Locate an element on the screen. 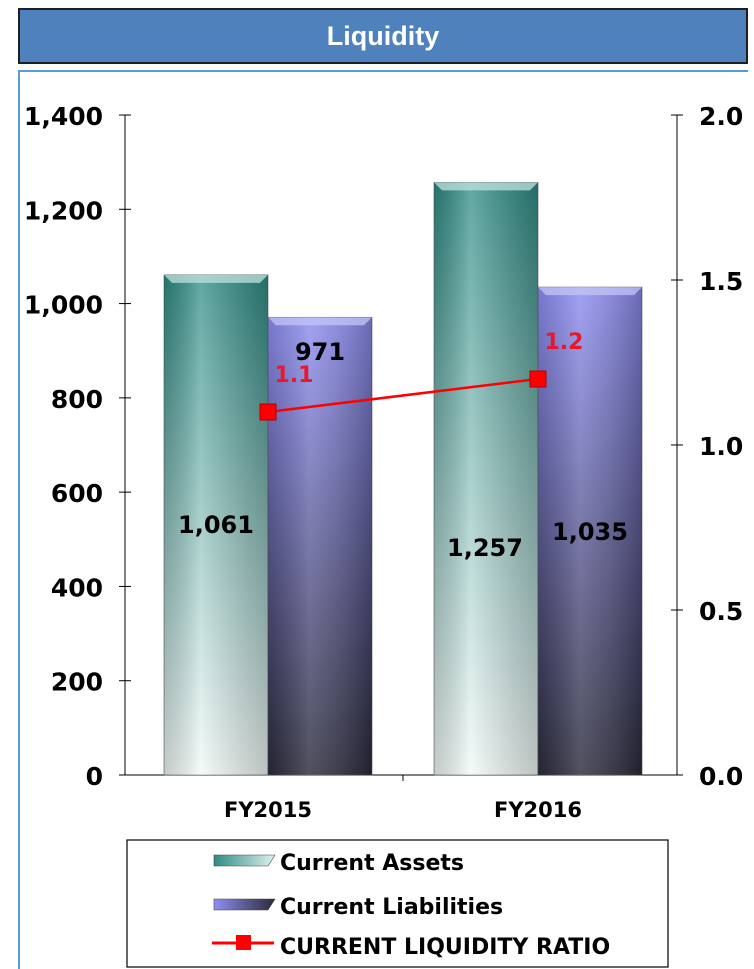 The image size is (754, 969). left-axis-tick-label: 0 is located at coordinates (94, 776).